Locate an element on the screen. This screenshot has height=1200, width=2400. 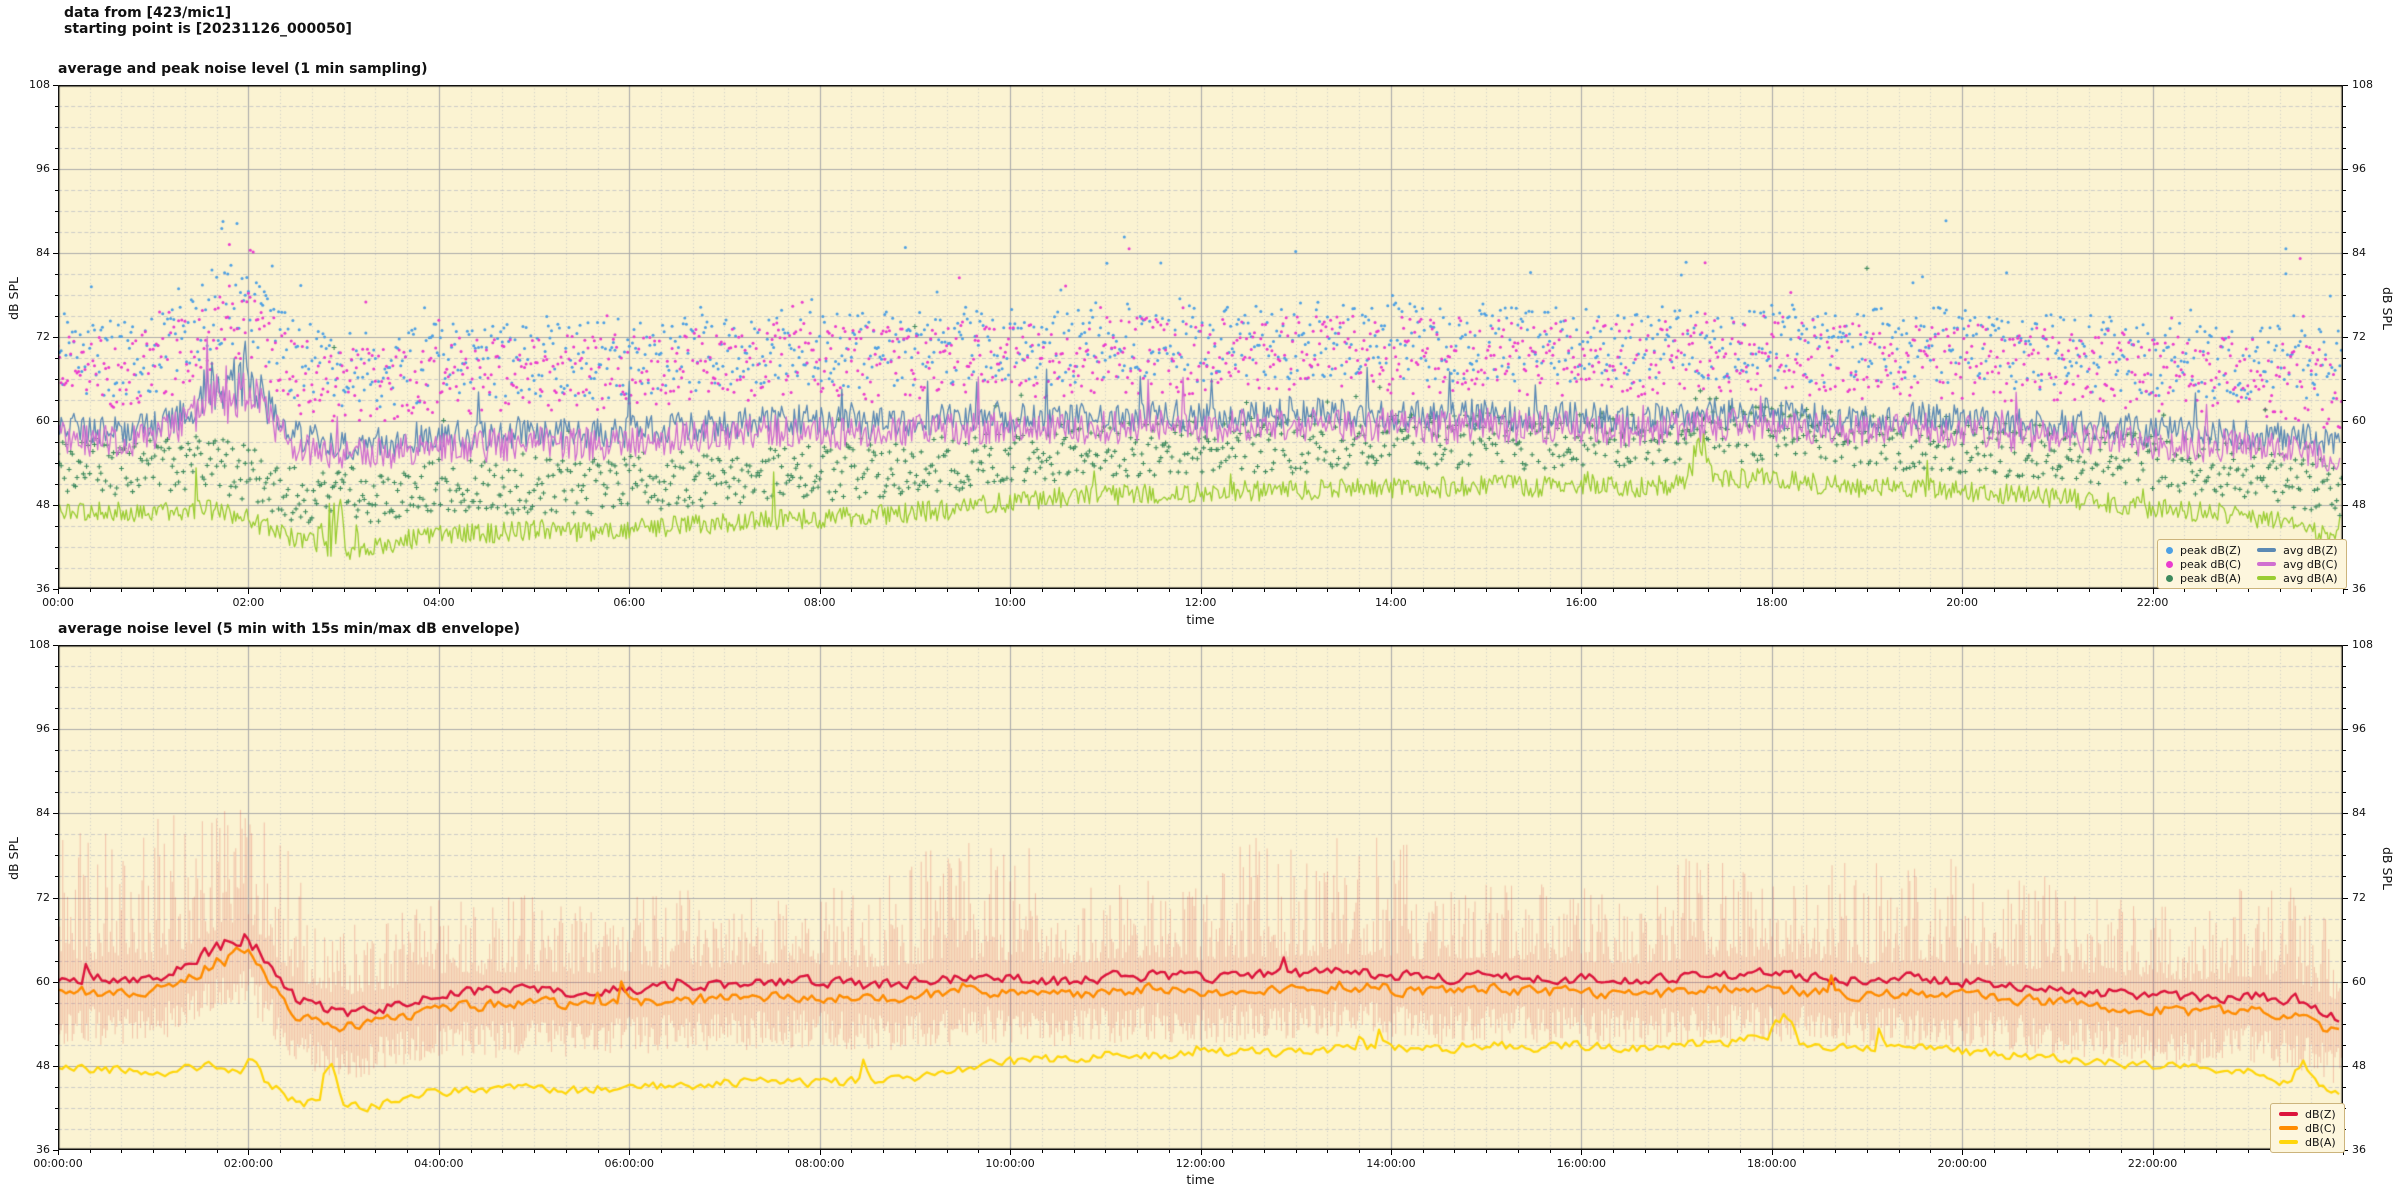
chart1-xlabel: time is located at coordinates (1200, 619).